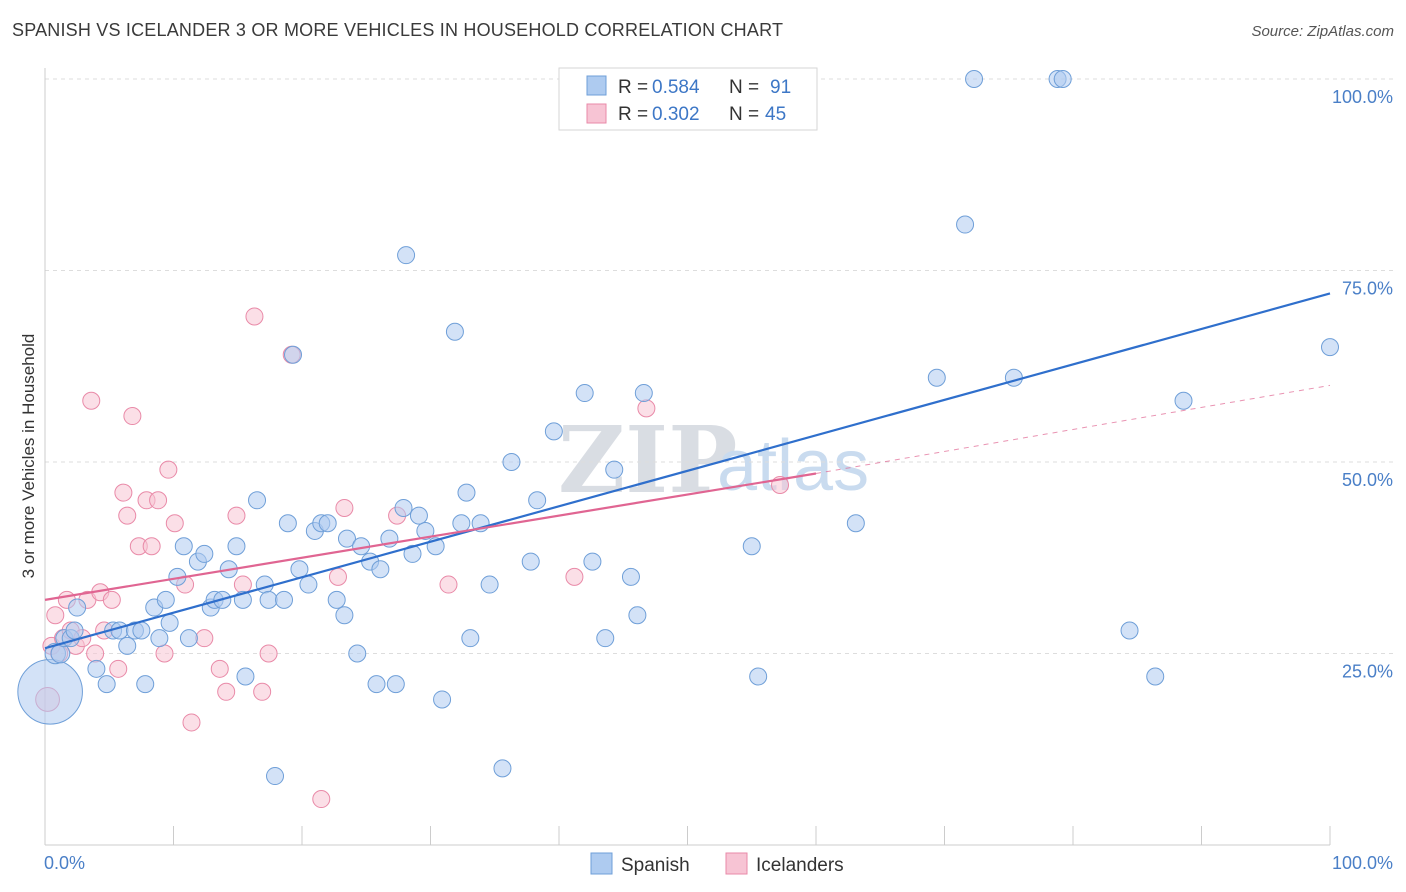  I want to click on bottom-legend-swatch-icelanders, so click(736, 863).